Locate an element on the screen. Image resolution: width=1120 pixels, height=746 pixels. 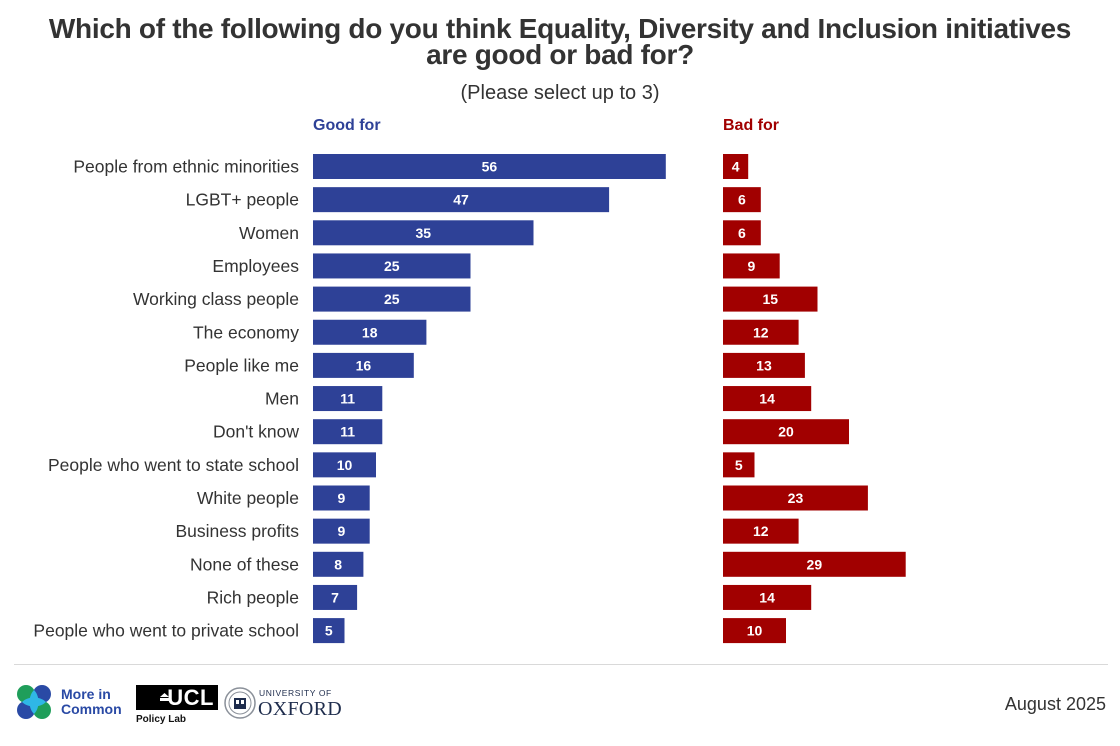
chart-row: The economy 18 12 is located at coordinates (496, 332).